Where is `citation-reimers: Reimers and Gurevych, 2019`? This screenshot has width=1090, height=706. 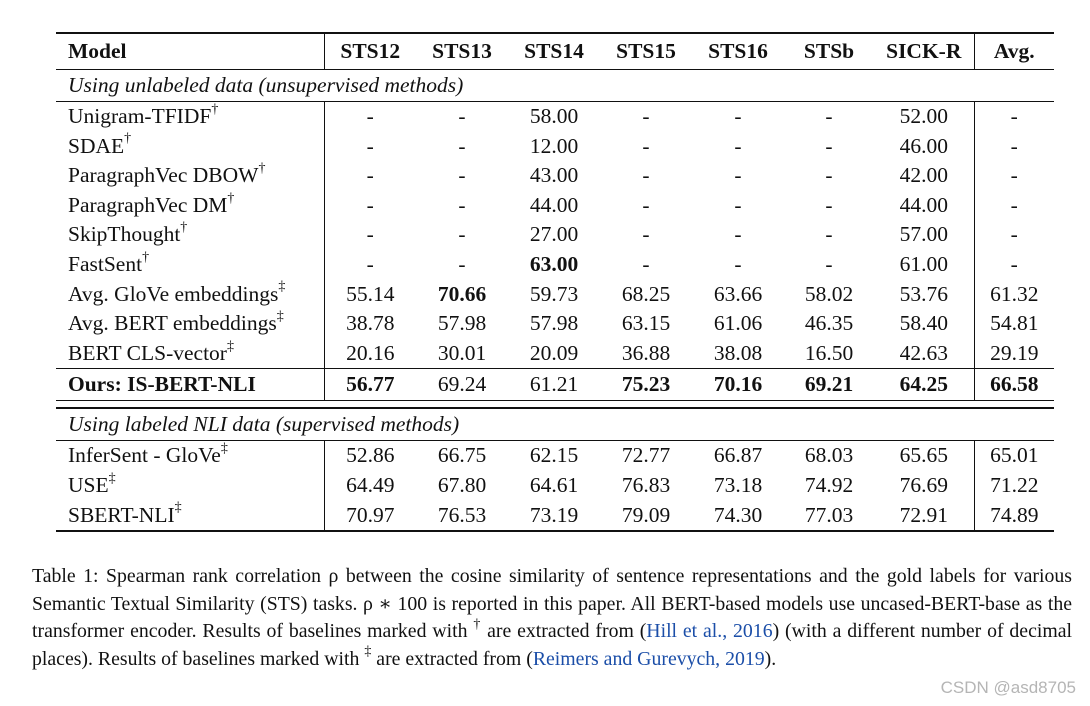 citation-reimers: Reimers and Gurevych, 2019 is located at coordinates (648, 658).